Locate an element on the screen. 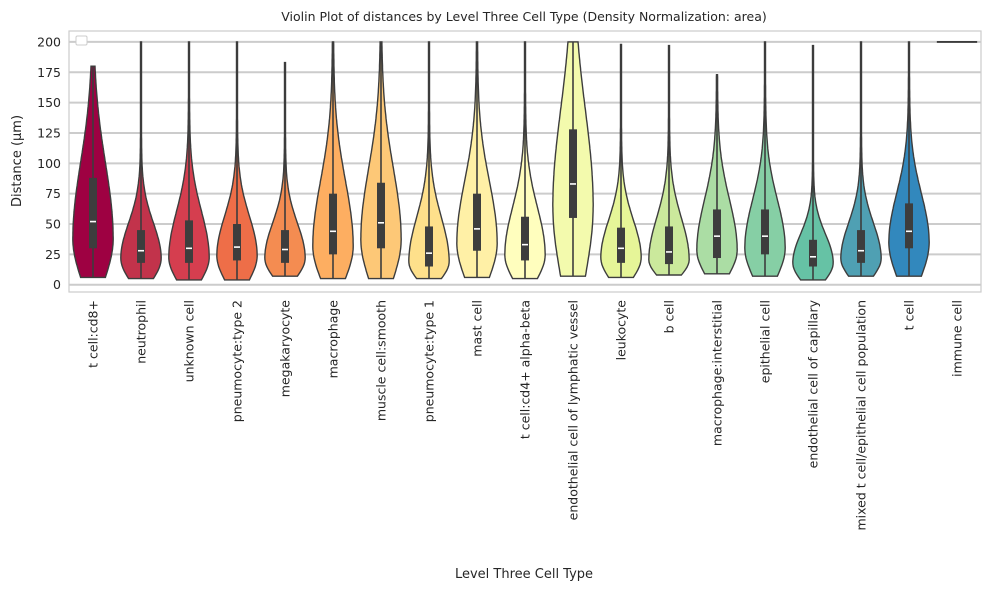 This screenshot has height=591, width=991. x-tick-label: megakaryocyte is located at coordinates (285, 348).